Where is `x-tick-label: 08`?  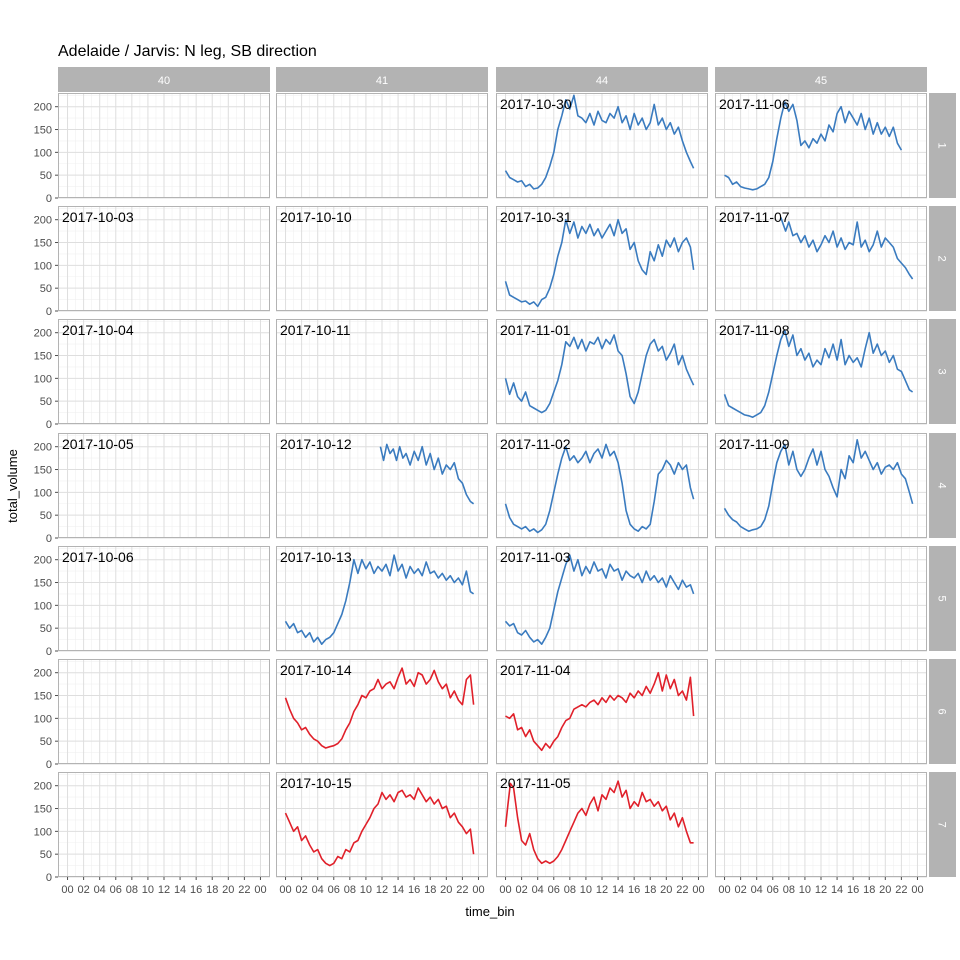
x-tick-label: 08 is located at coordinates (132, 890).